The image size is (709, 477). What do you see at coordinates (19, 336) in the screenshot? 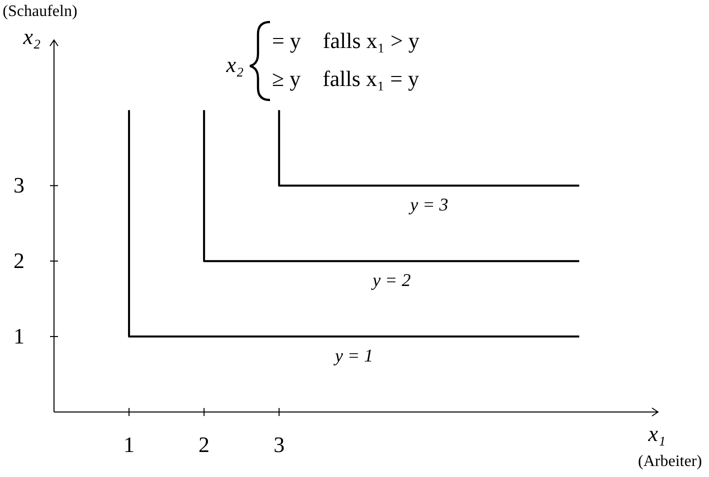
I see `y-tick-label: 1` at bounding box center [19, 336].